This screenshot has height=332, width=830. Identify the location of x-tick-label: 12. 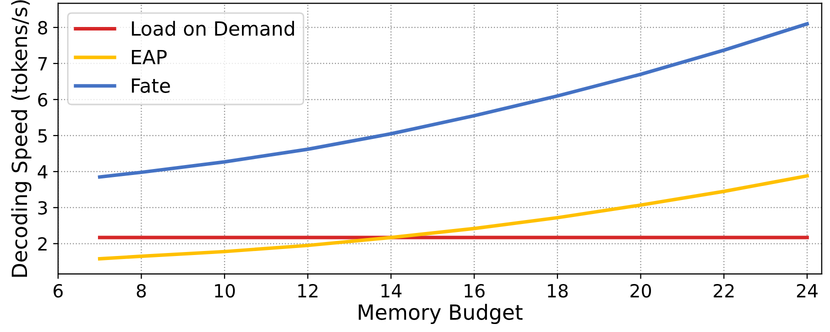
(308, 291).